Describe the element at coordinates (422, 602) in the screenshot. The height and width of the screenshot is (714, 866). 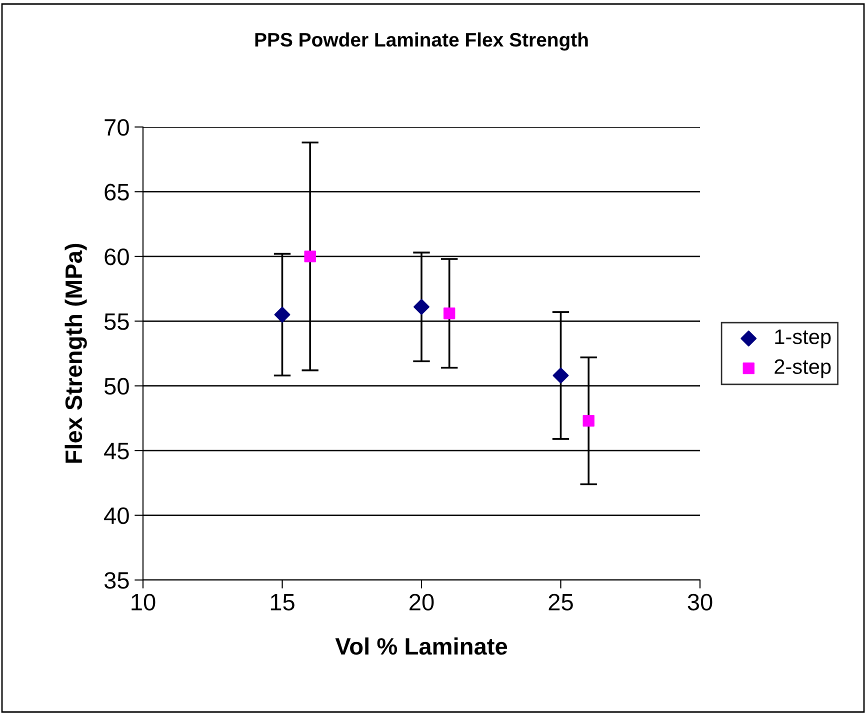
I see `x-tick-label: 20` at that location.